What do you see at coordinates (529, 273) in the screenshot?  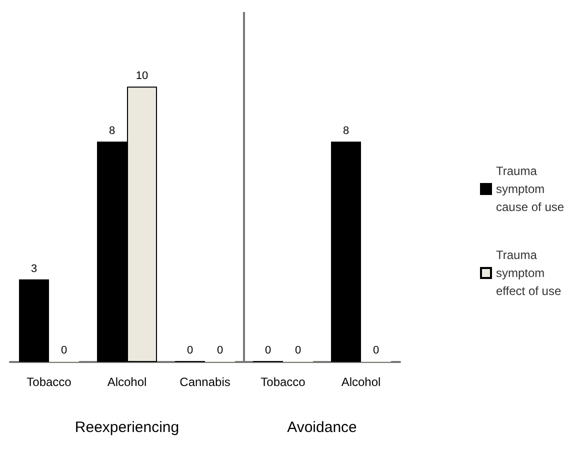 I see `legend-label: Trauma symptom effect of use` at bounding box center [529, 273].